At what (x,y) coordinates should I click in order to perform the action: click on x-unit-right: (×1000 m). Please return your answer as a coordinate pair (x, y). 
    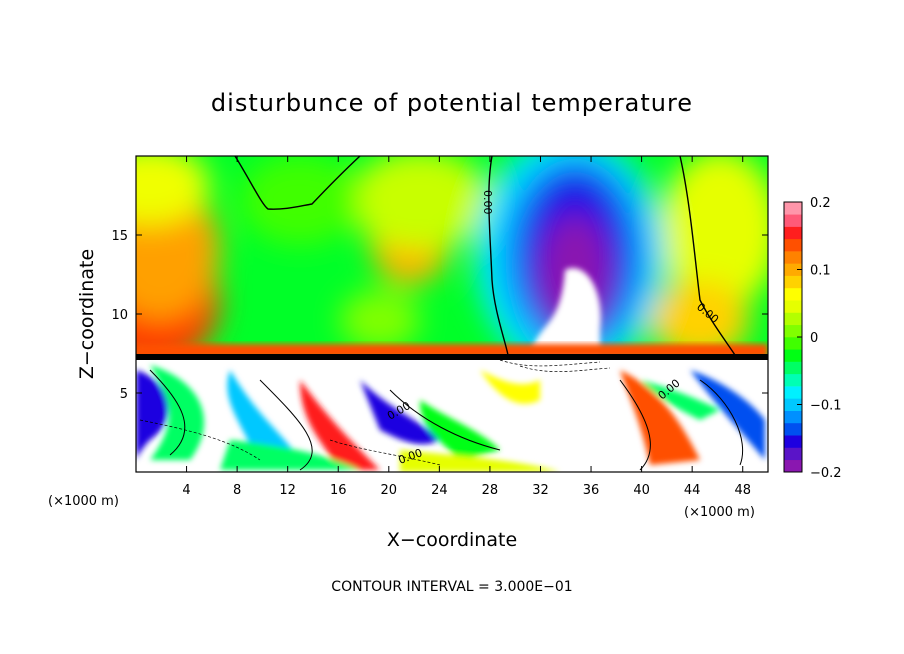
    Looking at the image, I should click on (719, 512).